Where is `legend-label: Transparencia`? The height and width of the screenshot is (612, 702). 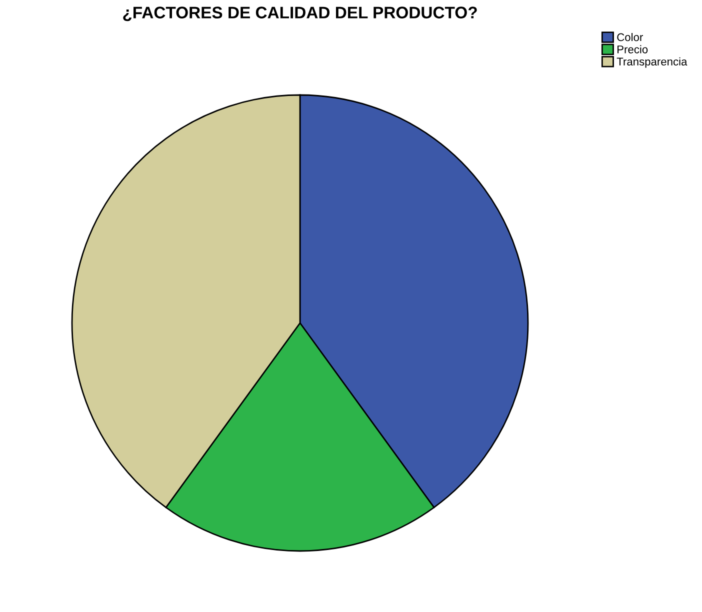
legend-label: Transparencia is located at coordinates (652, 62).